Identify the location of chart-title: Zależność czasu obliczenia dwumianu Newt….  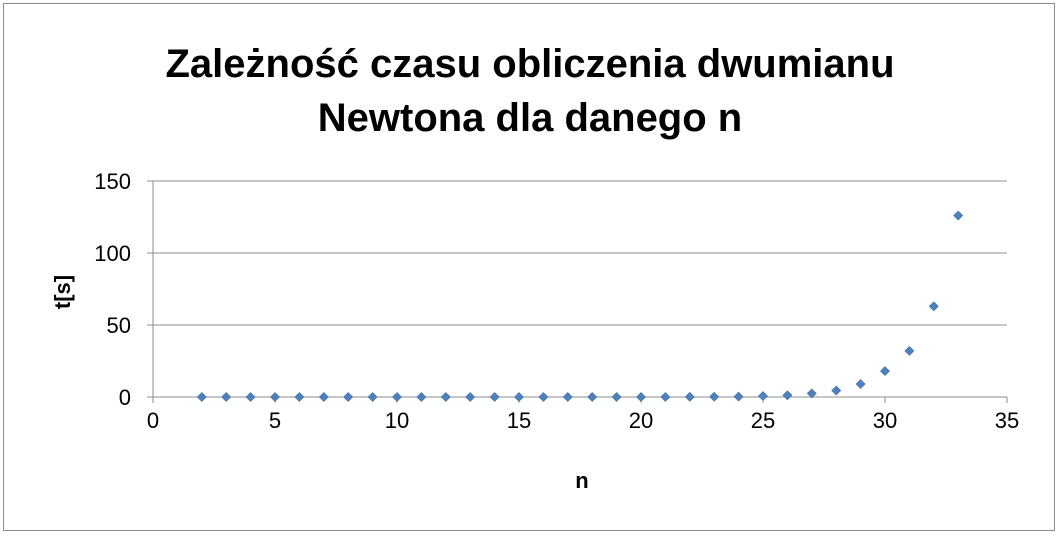
(529, 91).